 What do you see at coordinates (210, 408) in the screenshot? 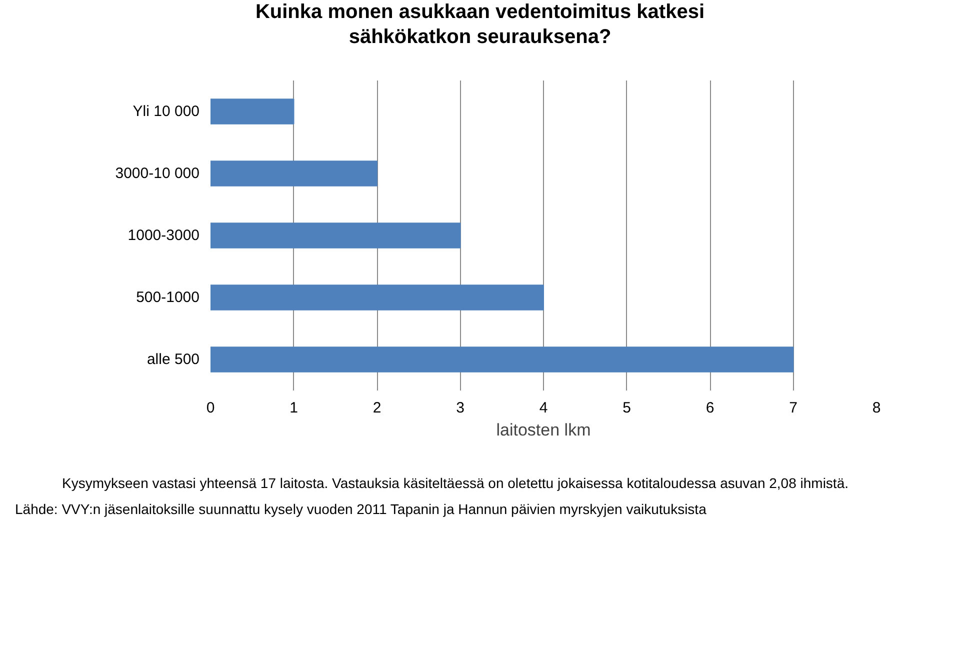
I see `x-tick-label: 0` at bounding box center [210, 408].